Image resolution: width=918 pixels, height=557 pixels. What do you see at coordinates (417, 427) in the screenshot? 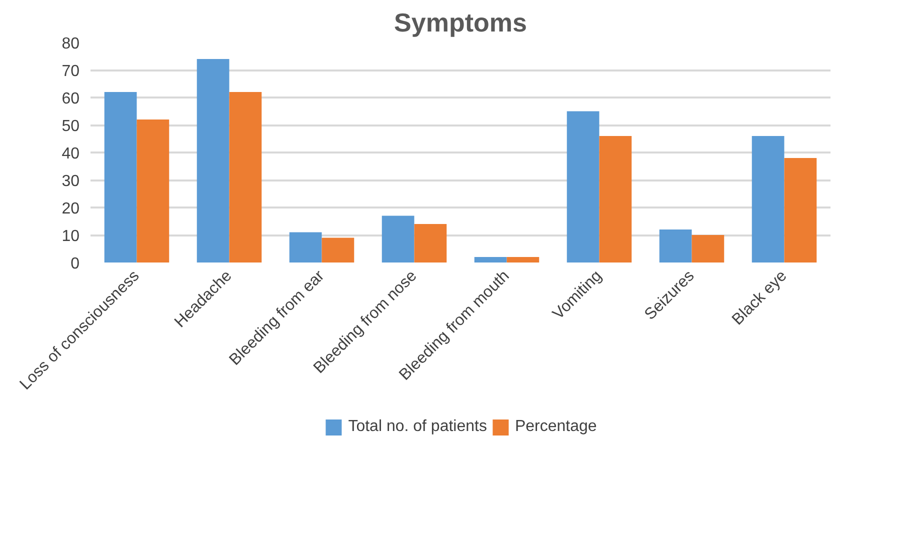
I see `legend-label: Total no. of patients` at bounding box center [417, 427].